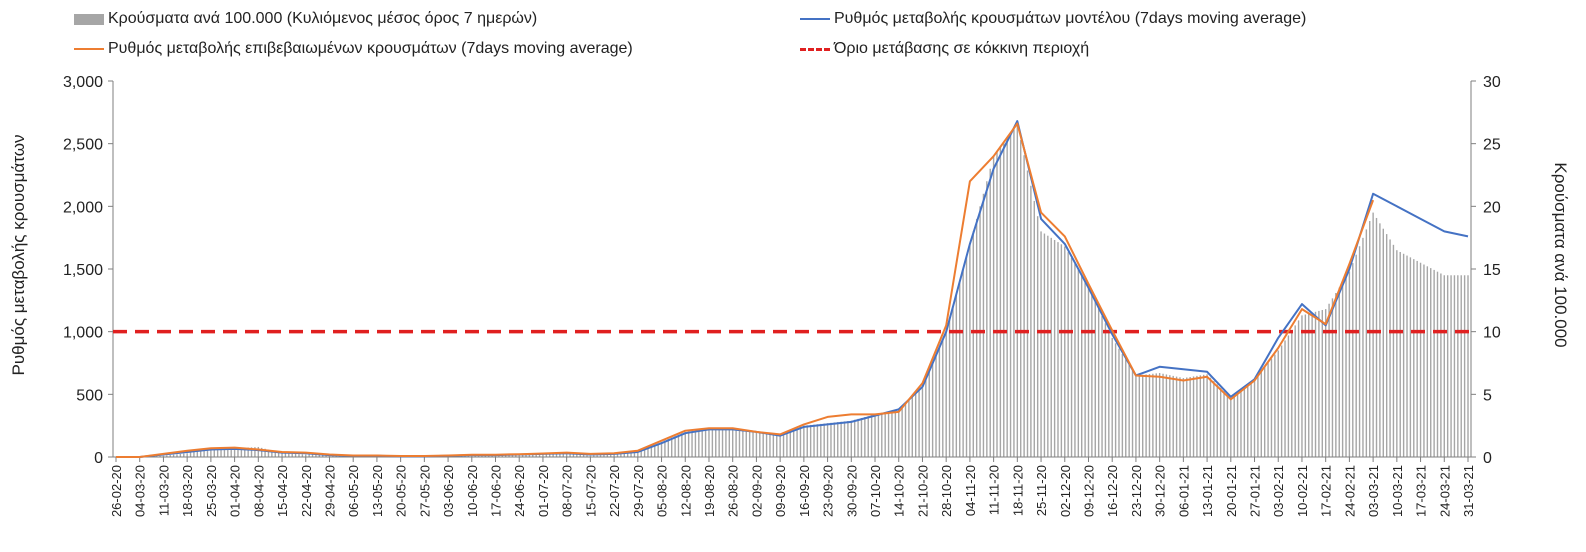 Image resolution: width=1586 pixels, height=552 pixels. What do you see at coordinates (83, 207) in the screenshot?
I see `y-left-tick-label: 2,000` at bounding box center [83, 207].